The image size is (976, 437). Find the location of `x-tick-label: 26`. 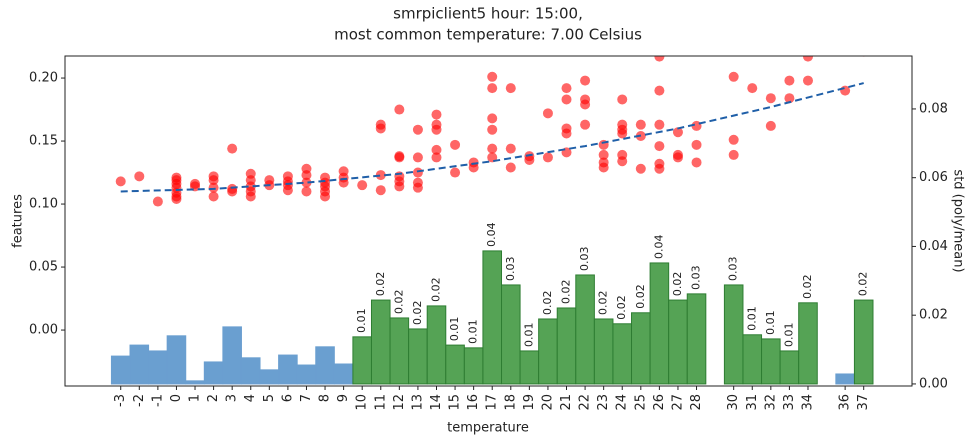

x-tick-label: 26 is located at coordinates (659, 402).